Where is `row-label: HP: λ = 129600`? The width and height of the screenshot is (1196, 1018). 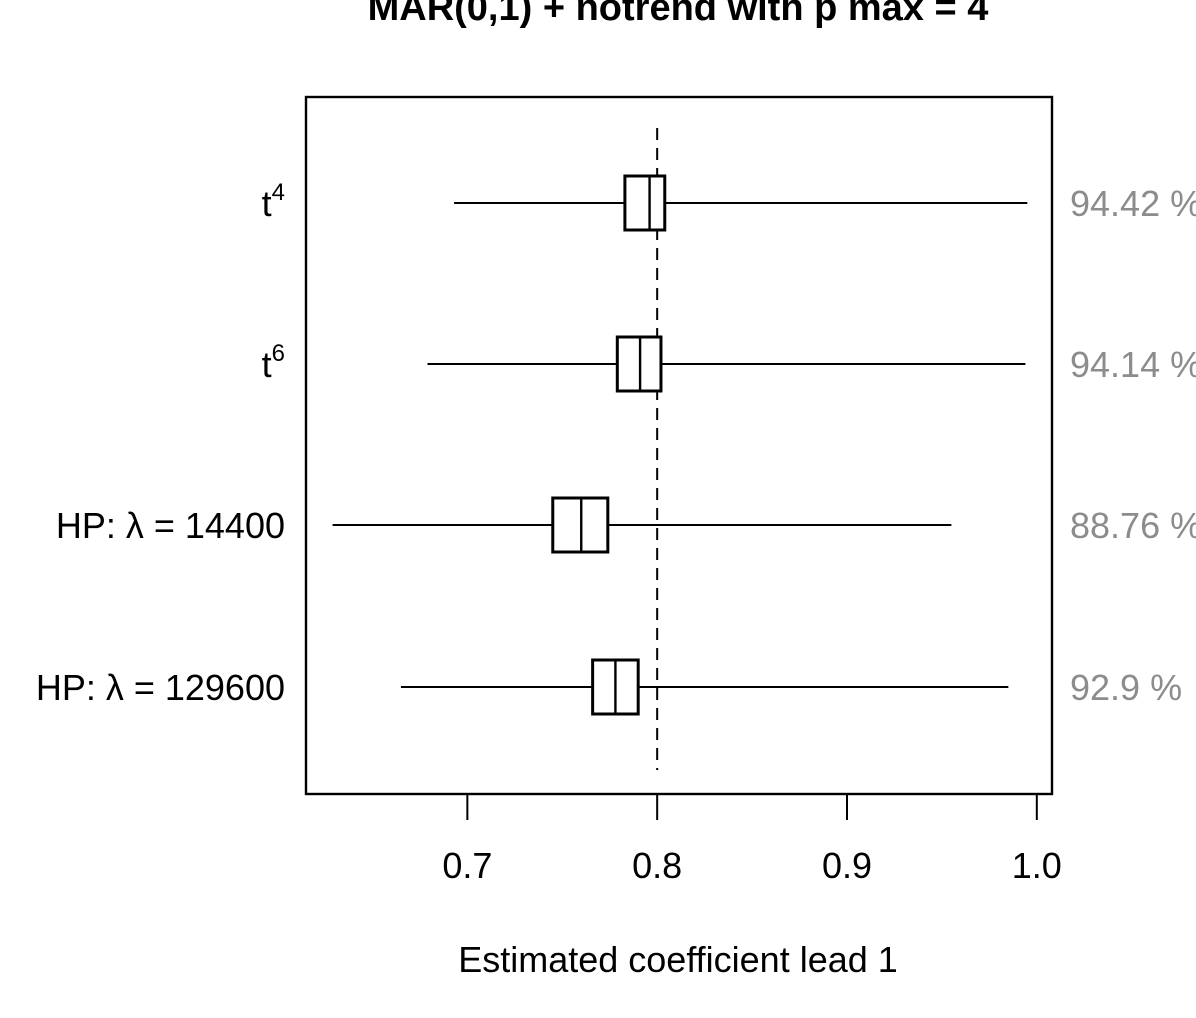
row-label: HP: λ = 129600 is located at coordinates (160, 687).